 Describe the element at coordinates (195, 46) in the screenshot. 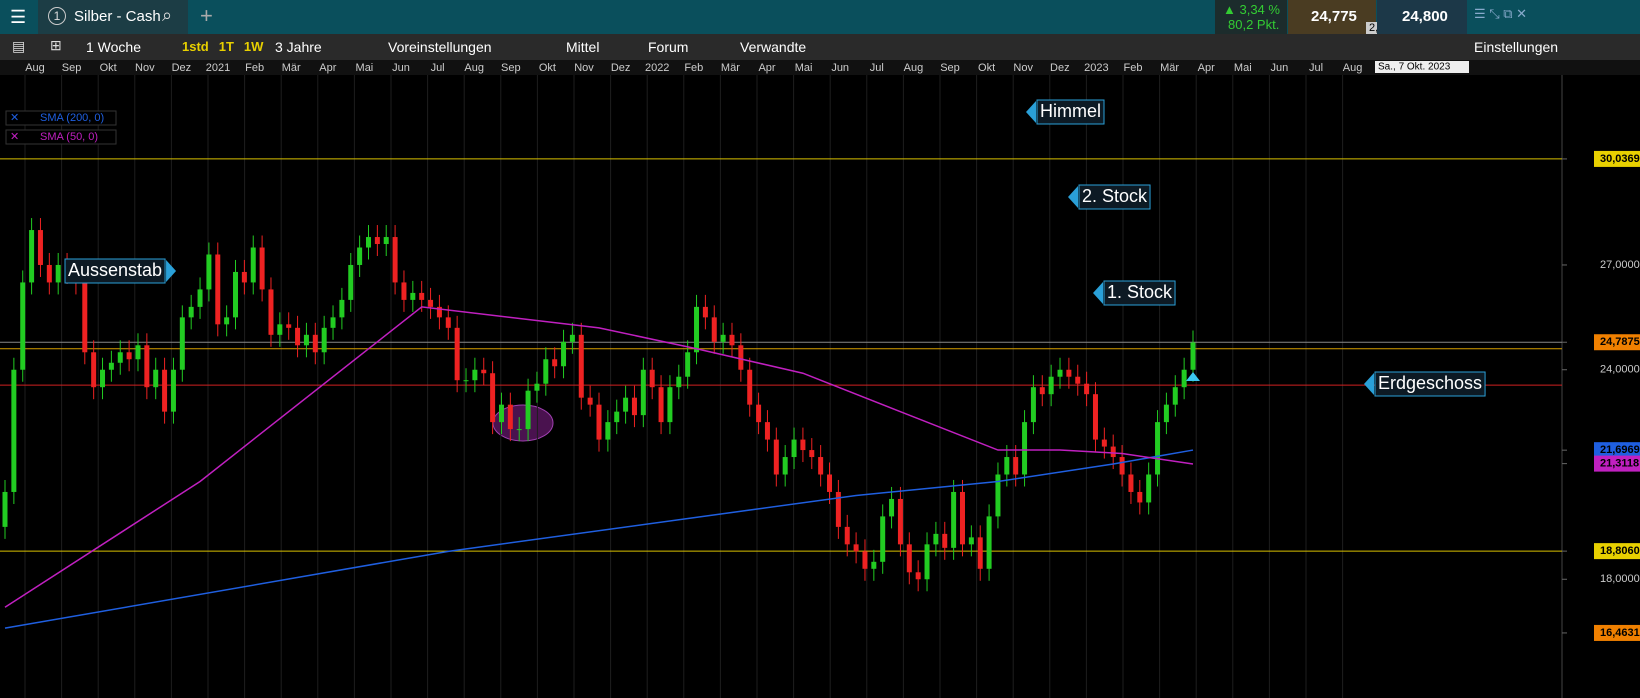

I see `interval: 1std` at that location.